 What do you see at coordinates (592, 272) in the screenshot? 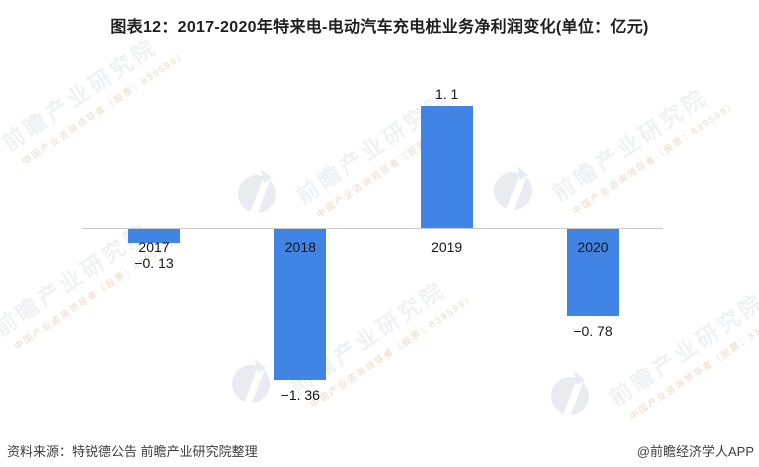
I see `bar-2020` at bounding box center [592, 272].